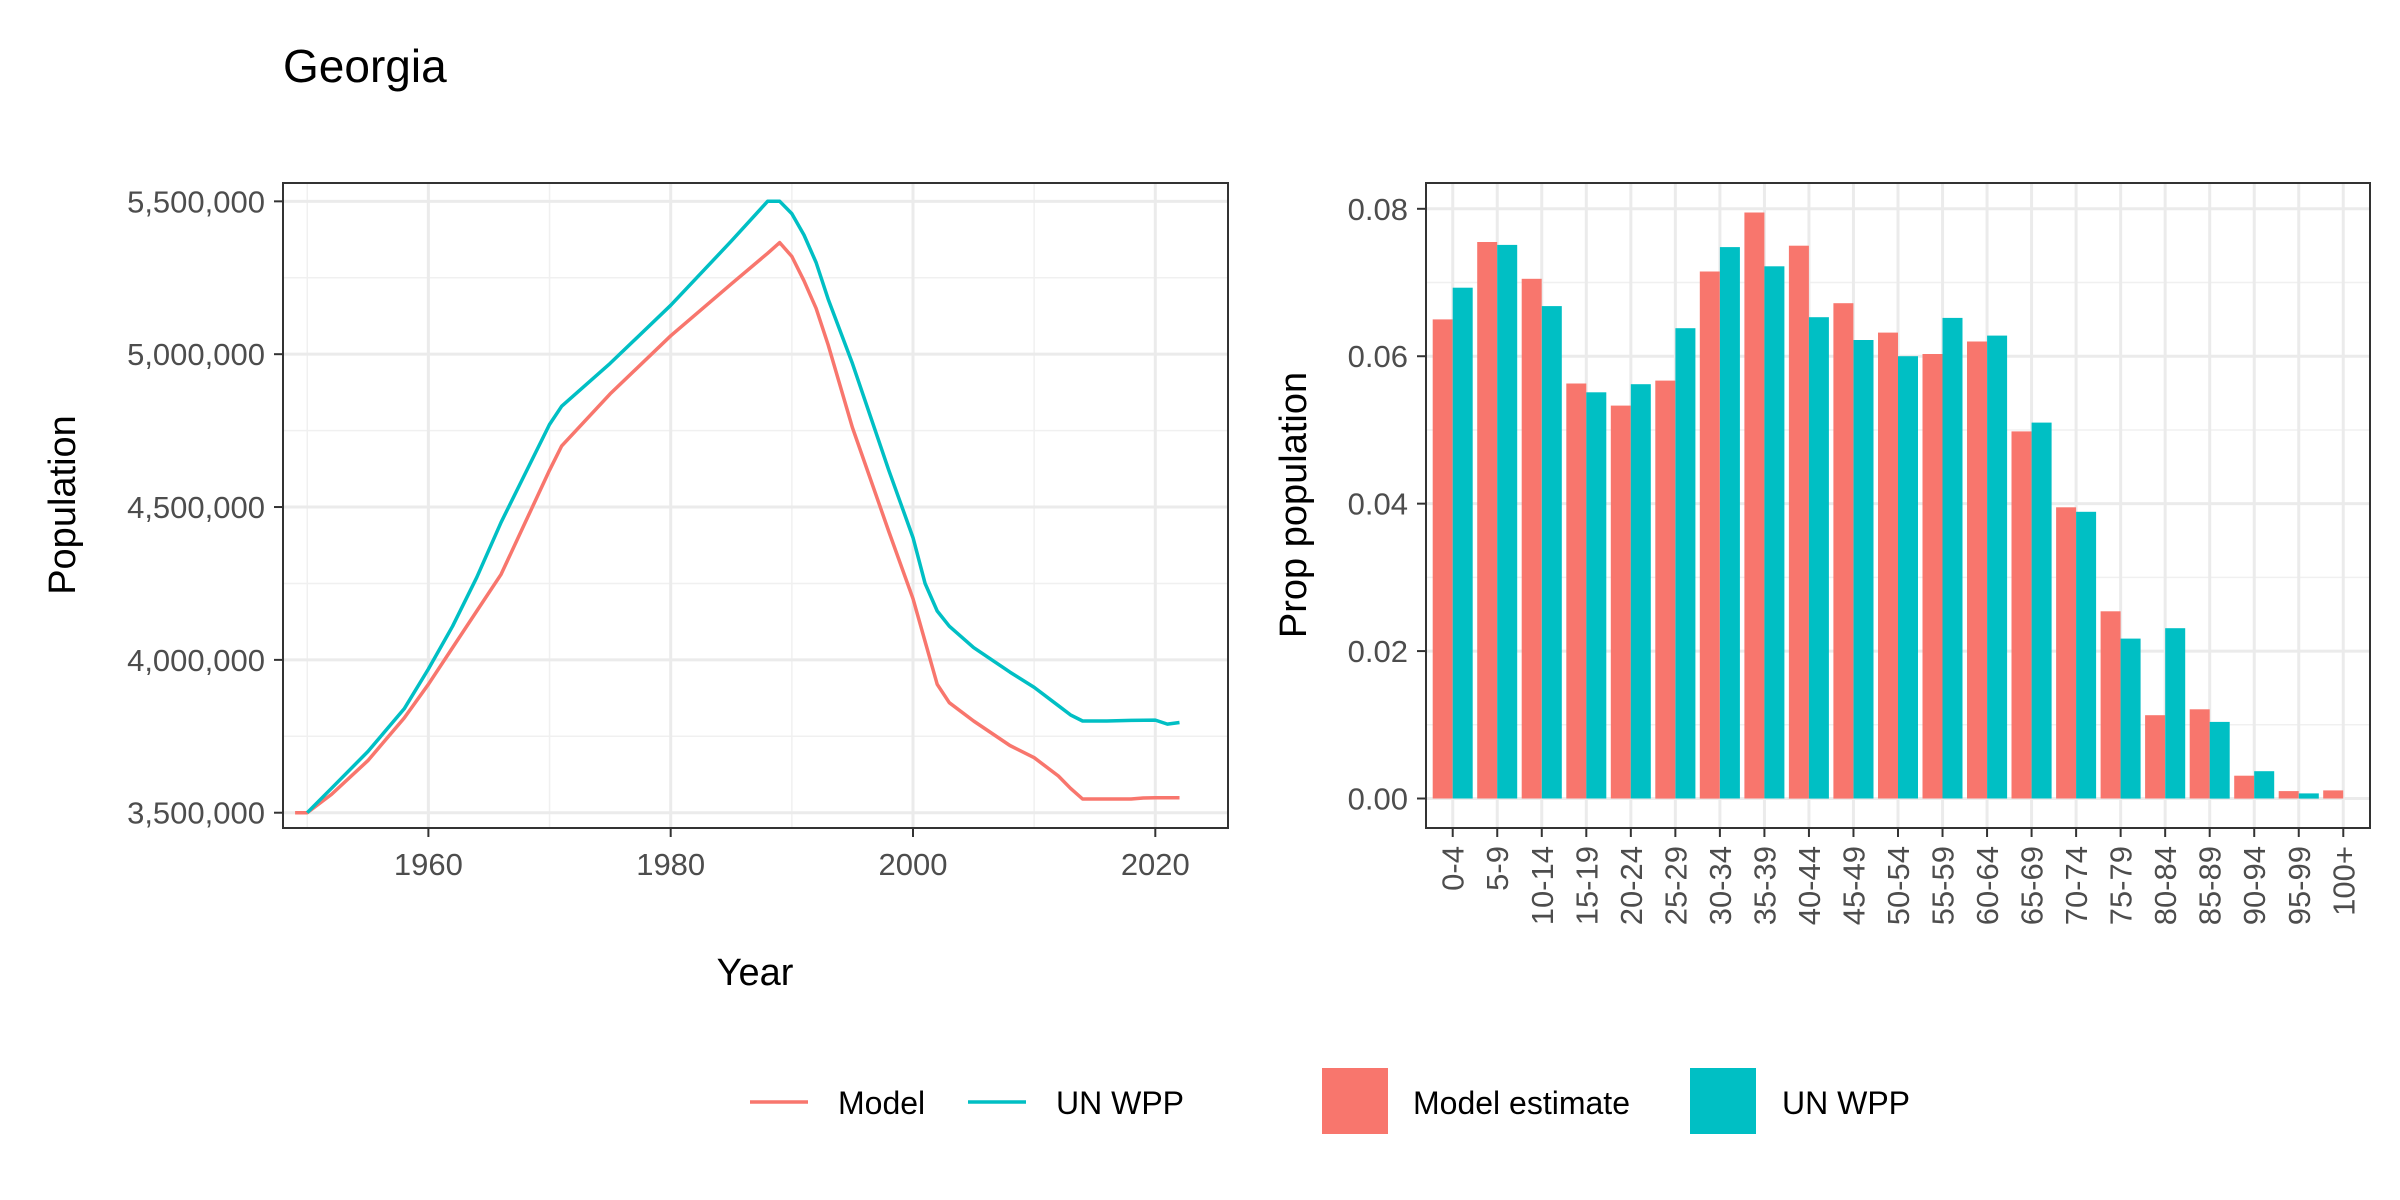  I want to click on y-tick-label: 0.04, so click(1378, 504).